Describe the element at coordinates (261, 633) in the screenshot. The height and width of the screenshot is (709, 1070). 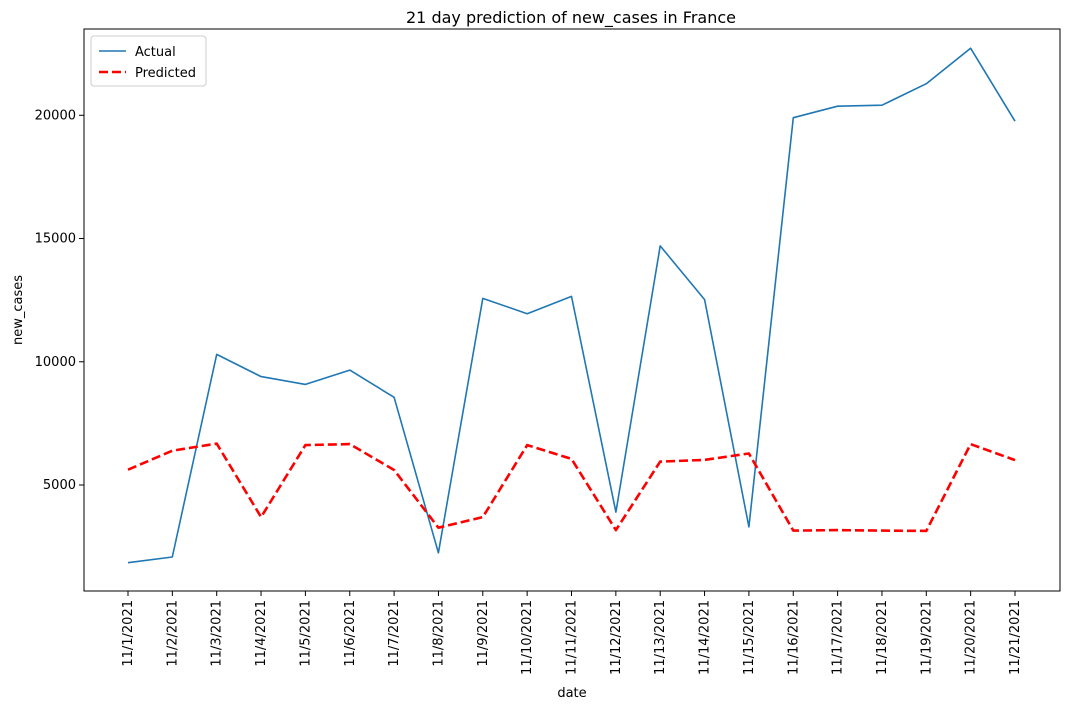
I see `x-tick-label: 11/4/2021` at that location.